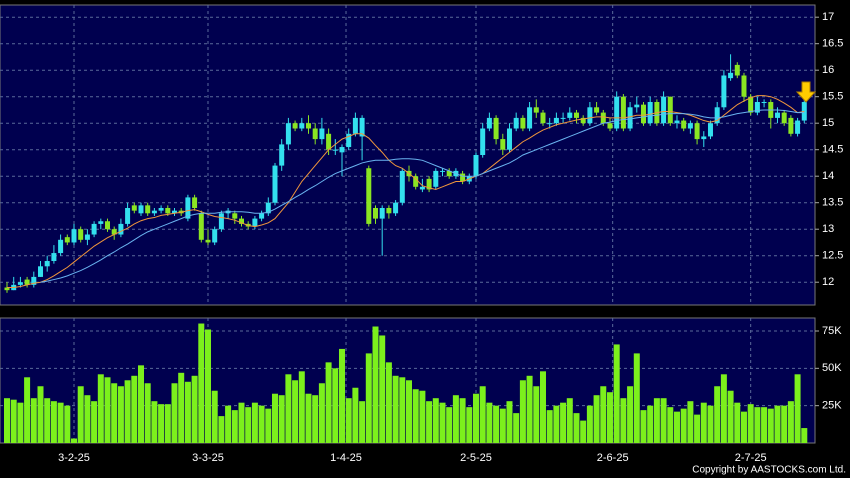 This screenshot has width=850, height=478. I want to click on copyright: Copyright by AASTOCKS.com Ltd., so click(769, 470).